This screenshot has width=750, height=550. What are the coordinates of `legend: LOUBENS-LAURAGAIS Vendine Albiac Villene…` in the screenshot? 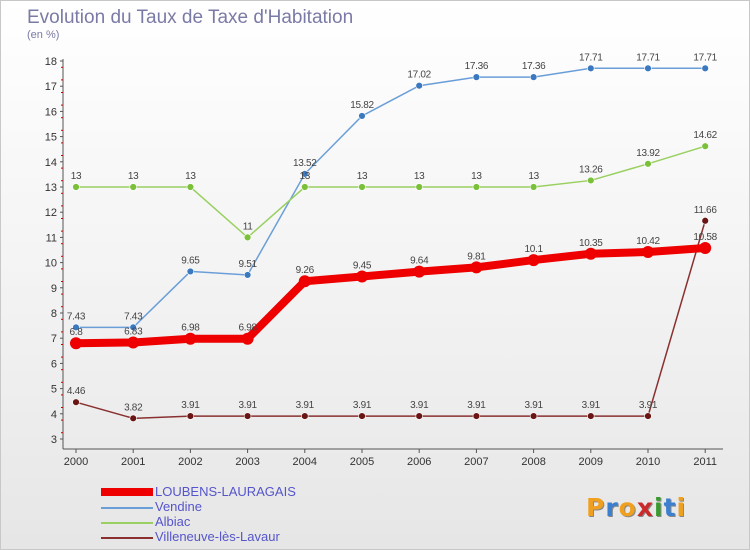 It's located at (231, 514).